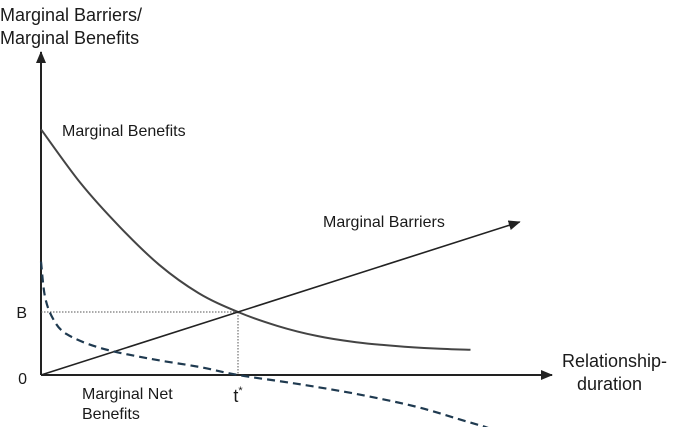  I want to click on x-tick-label-t: t, so click(235, 396).